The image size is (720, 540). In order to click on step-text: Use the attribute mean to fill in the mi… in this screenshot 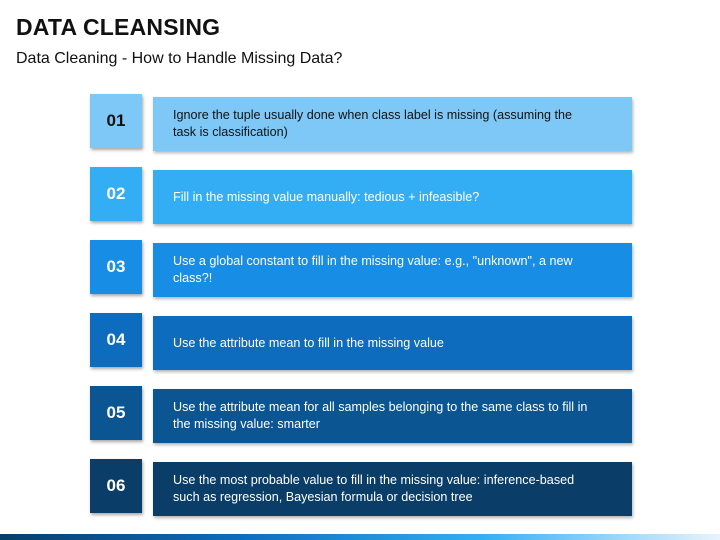, I will do `click(392, 343)`.